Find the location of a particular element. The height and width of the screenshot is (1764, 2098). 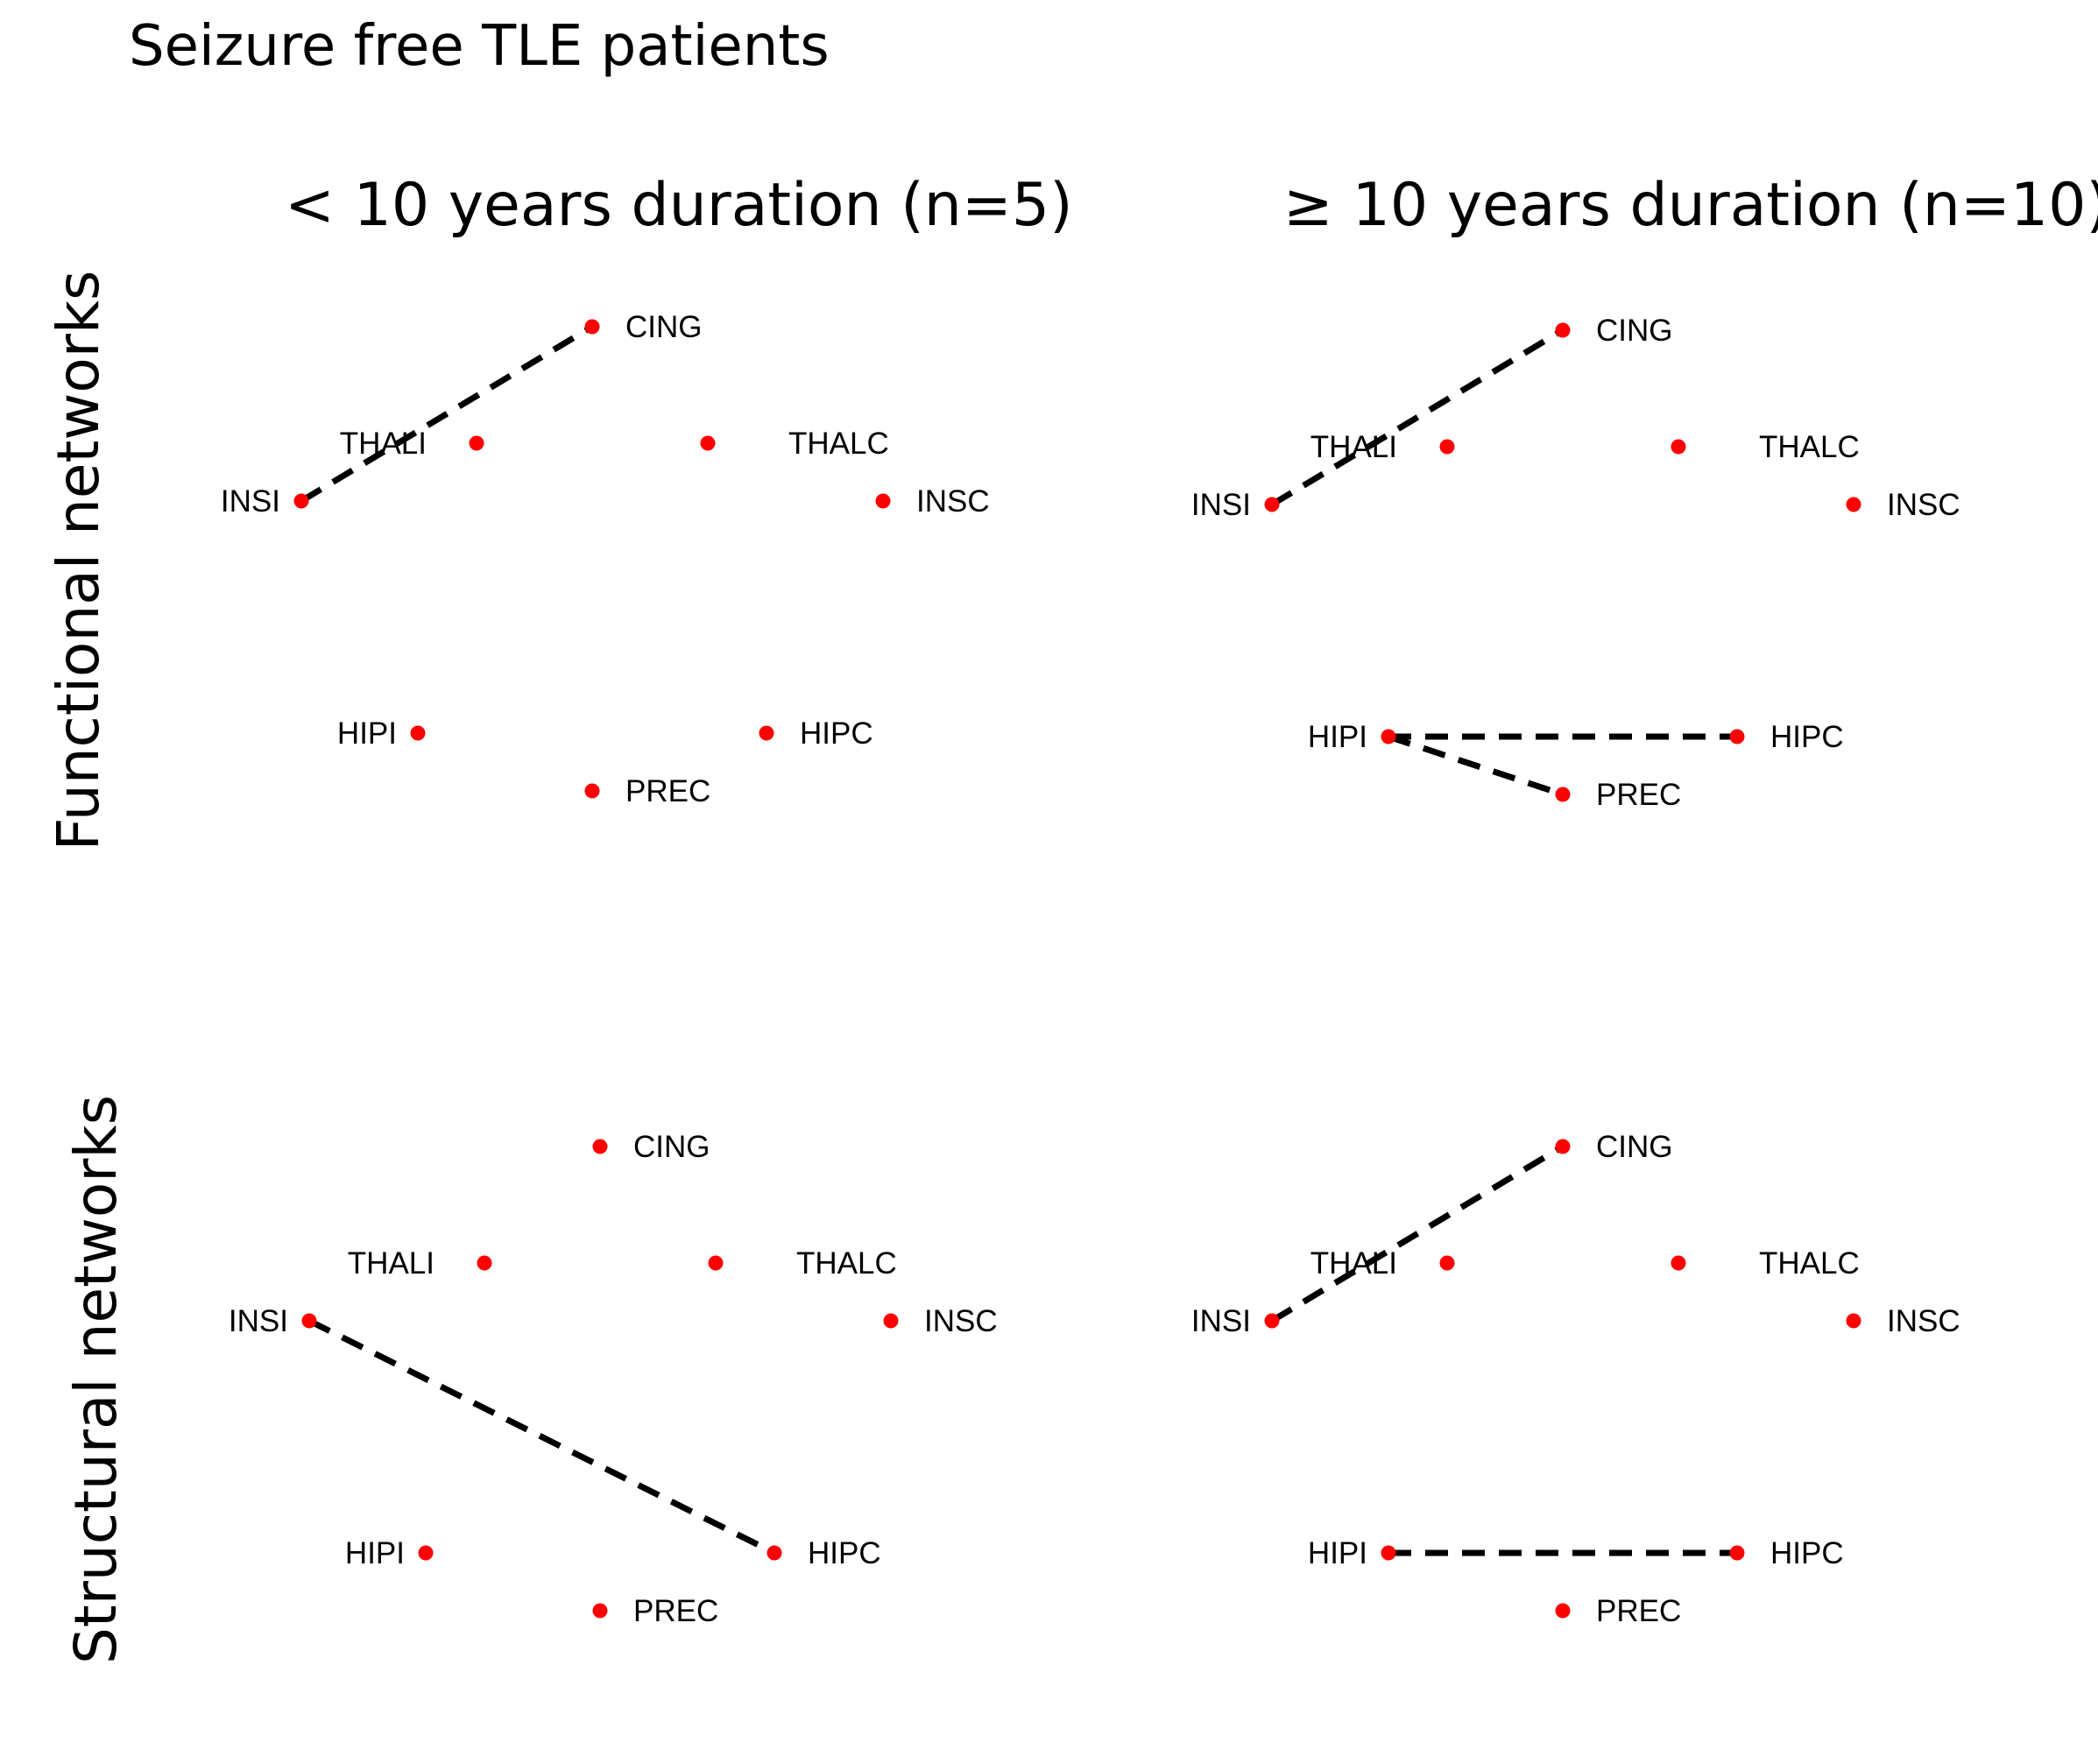

row-title-structural: Structural networks is located at coordinates (96, 1379).